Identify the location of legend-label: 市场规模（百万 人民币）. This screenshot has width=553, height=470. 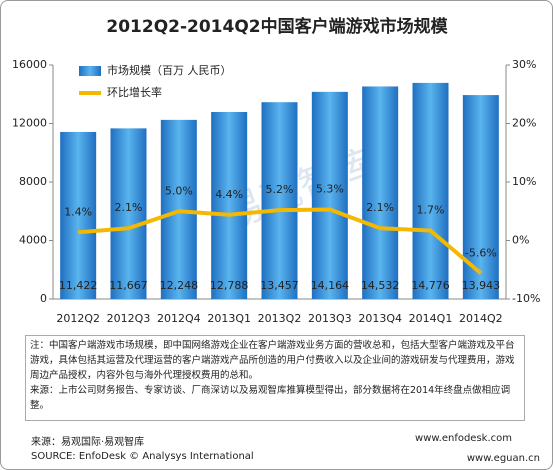
(169, 70).